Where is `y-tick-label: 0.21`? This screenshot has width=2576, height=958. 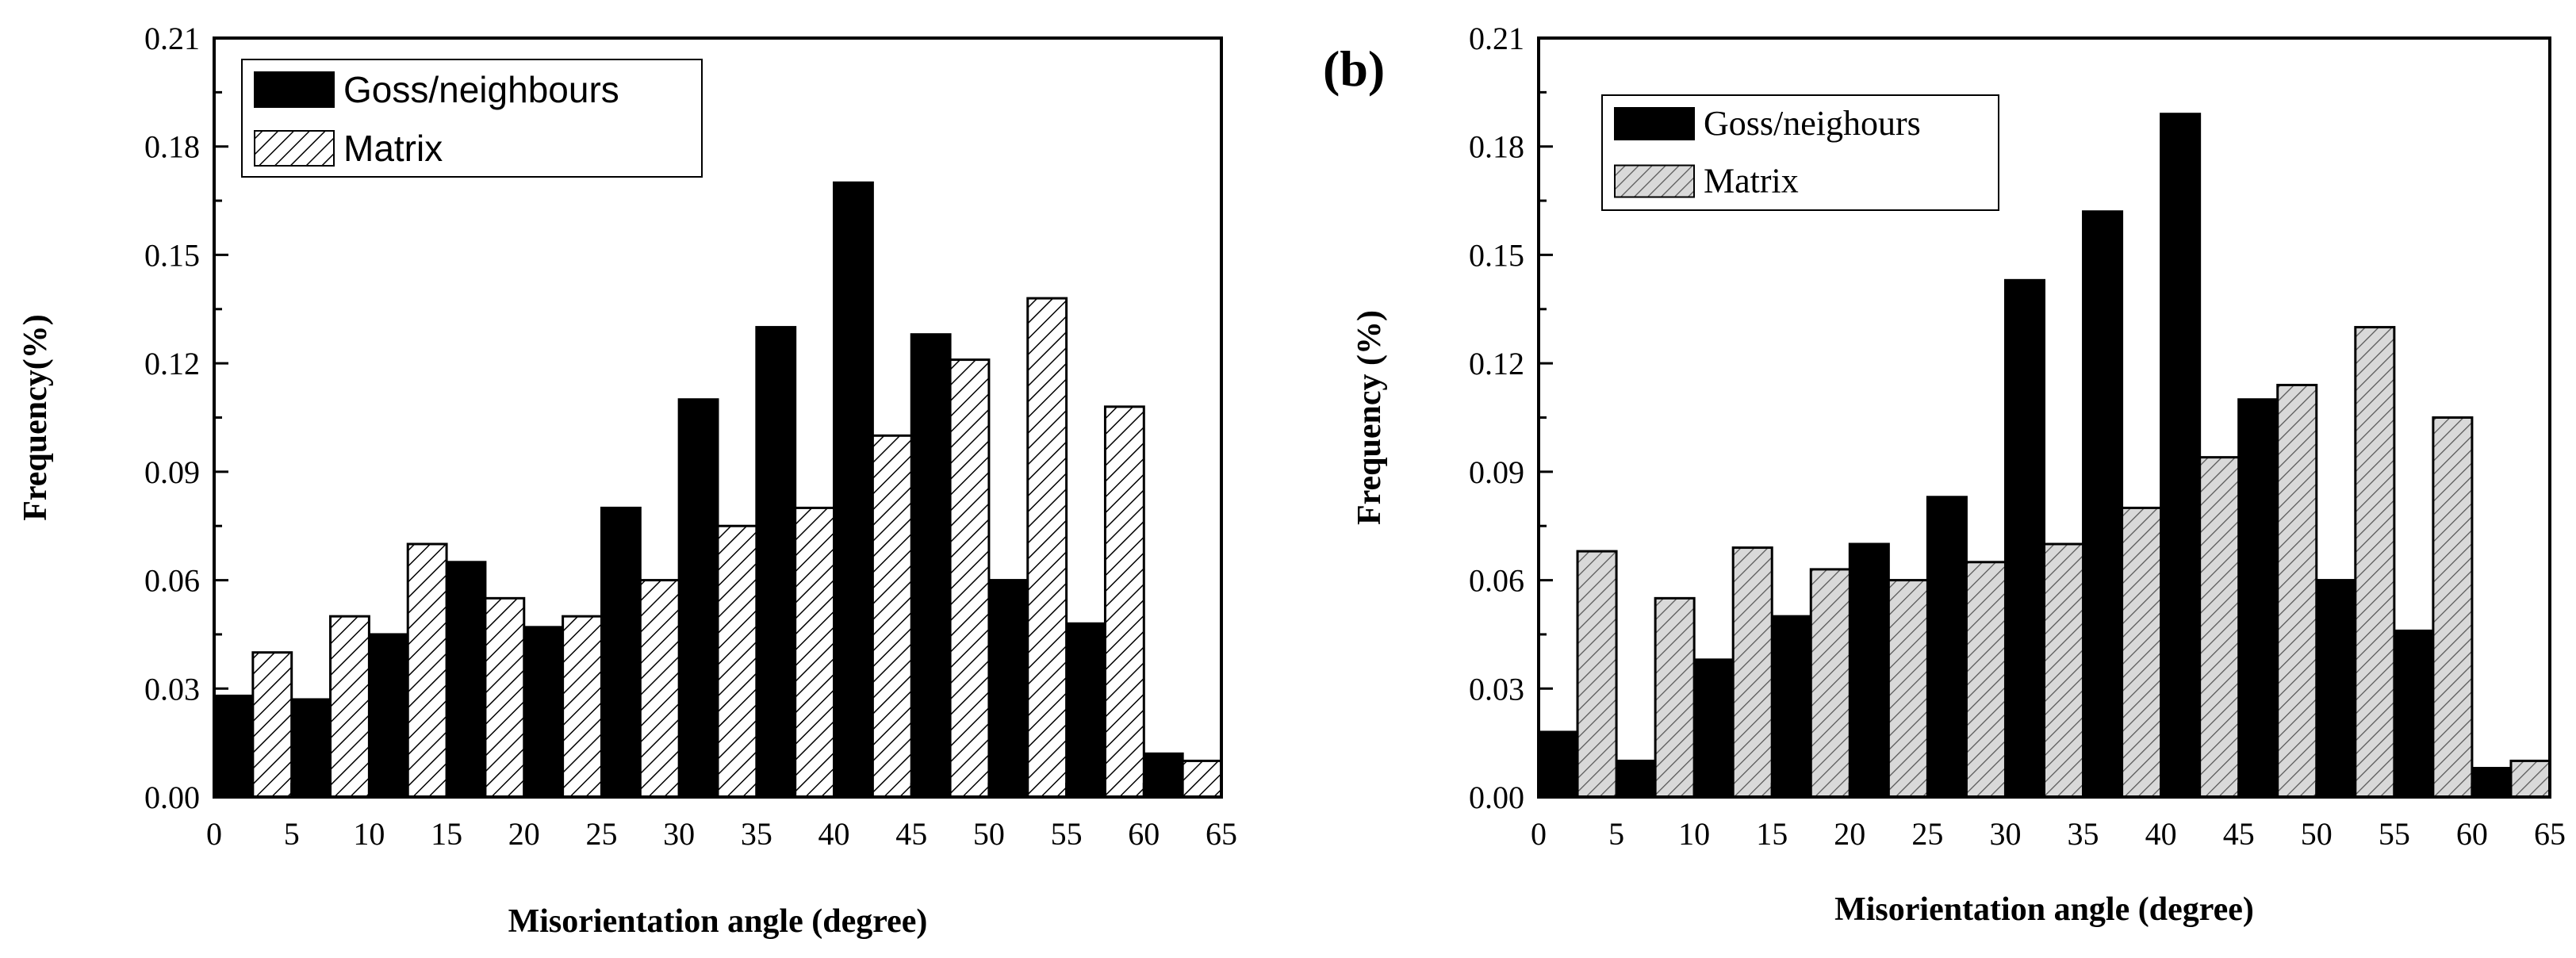
y-tick-label: 0.21 is located at coordinates (172, 38).